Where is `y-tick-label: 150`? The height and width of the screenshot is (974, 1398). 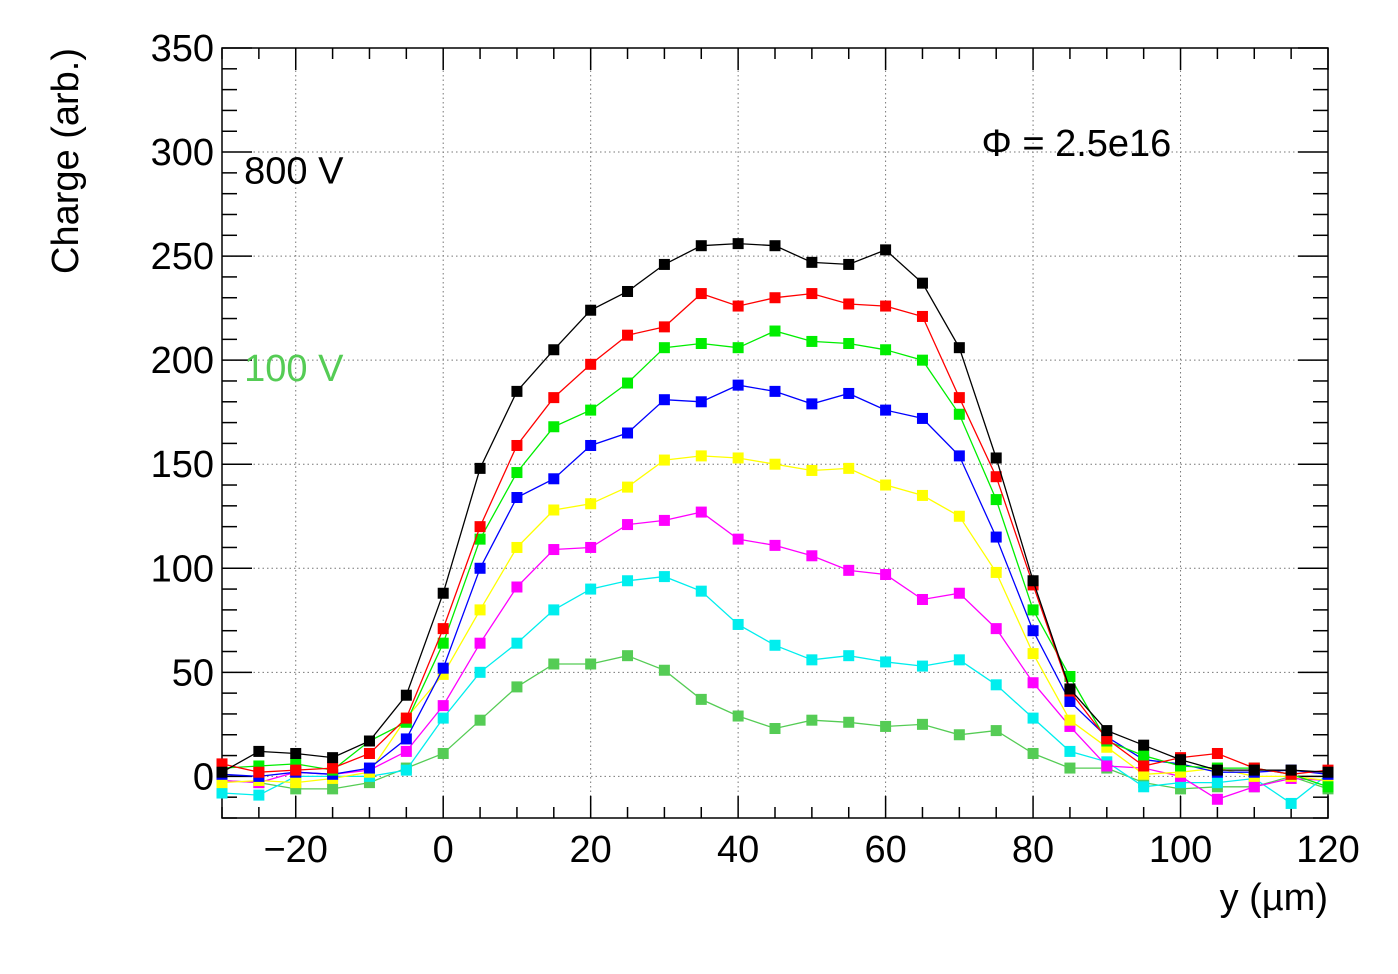 y-tick-label: 150 is located at coordinates (182, 465).